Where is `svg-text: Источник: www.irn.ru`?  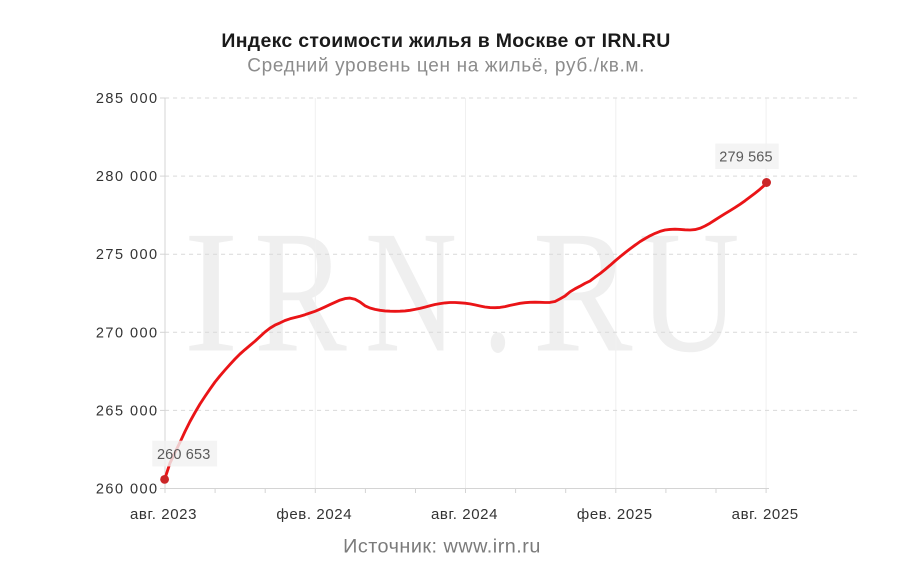 svg-text: Источник: www.irn.ru is located at coordinates (442, 547).